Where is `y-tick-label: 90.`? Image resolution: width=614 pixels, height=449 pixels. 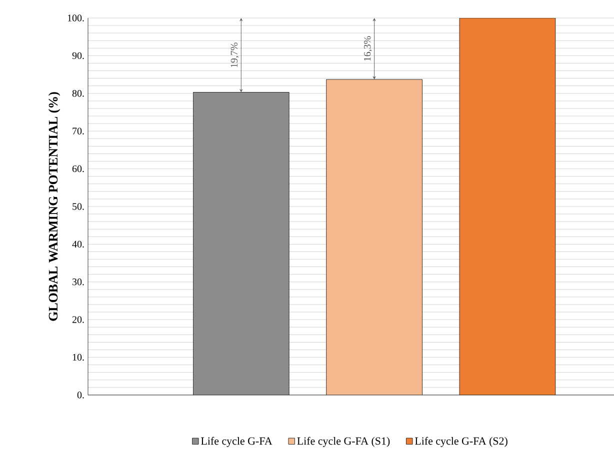
y-tick-label: 90. is located at coordinates (78, 56).